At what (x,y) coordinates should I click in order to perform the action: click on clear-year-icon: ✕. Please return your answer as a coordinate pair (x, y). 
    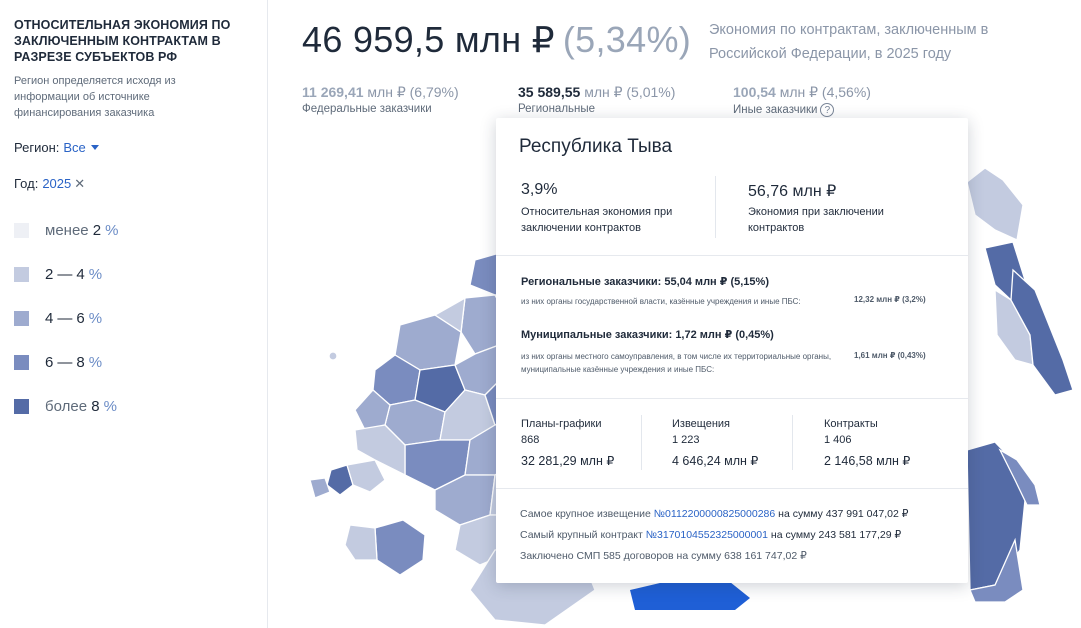
    Looking at the image, I should click on (80, 183).